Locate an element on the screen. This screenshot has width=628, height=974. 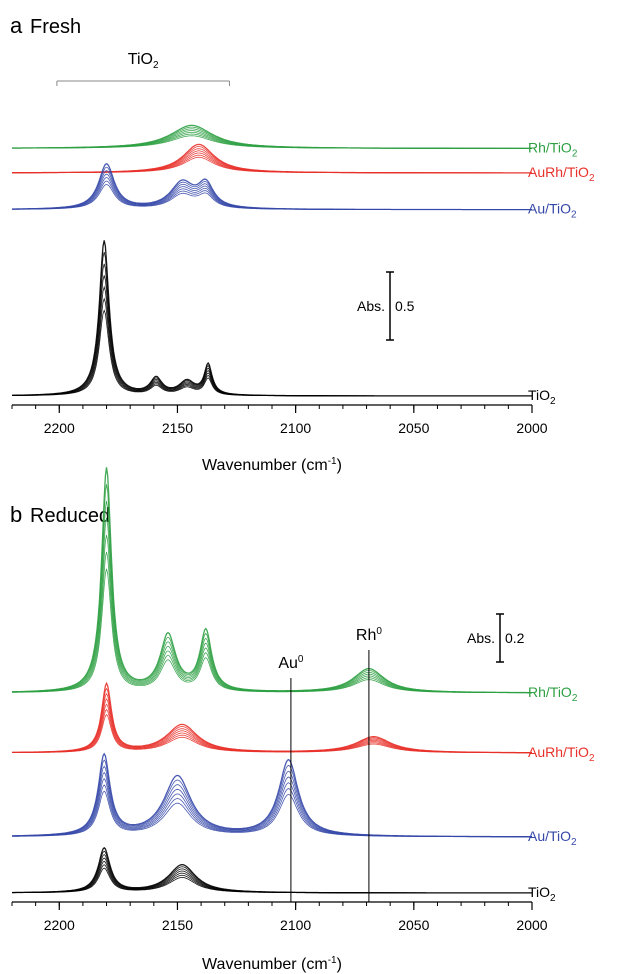
panel-name: Reduced is located at coordinates (70, 516).